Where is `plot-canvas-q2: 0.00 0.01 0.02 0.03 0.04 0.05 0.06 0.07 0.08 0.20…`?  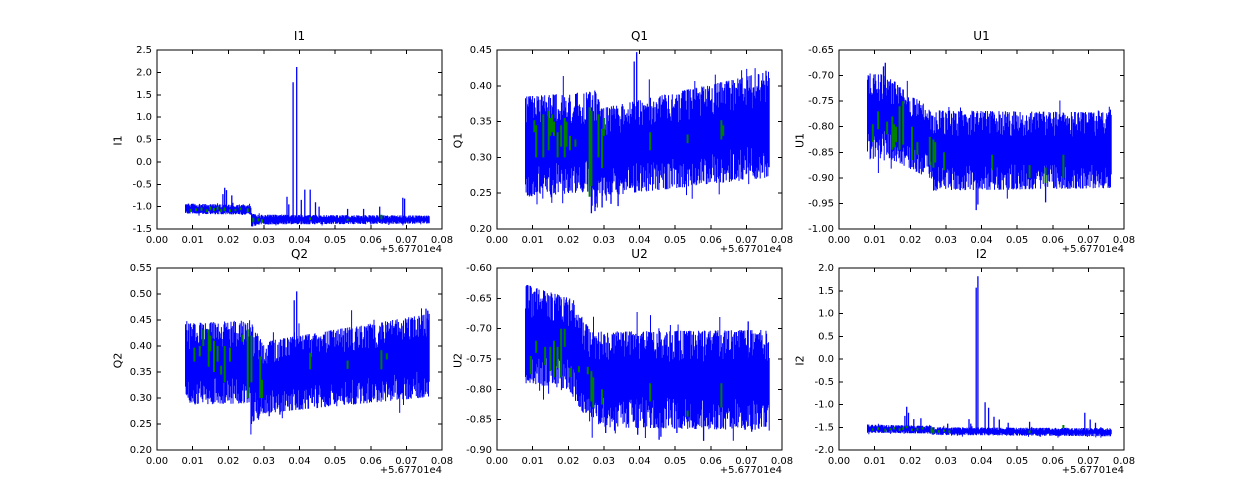 plot-canvas-q2: 0.00 0.01 0.02 0.03 0.04 0.05 0.06 0.07 0.08 0.20… is located at coordinates (291, 365).